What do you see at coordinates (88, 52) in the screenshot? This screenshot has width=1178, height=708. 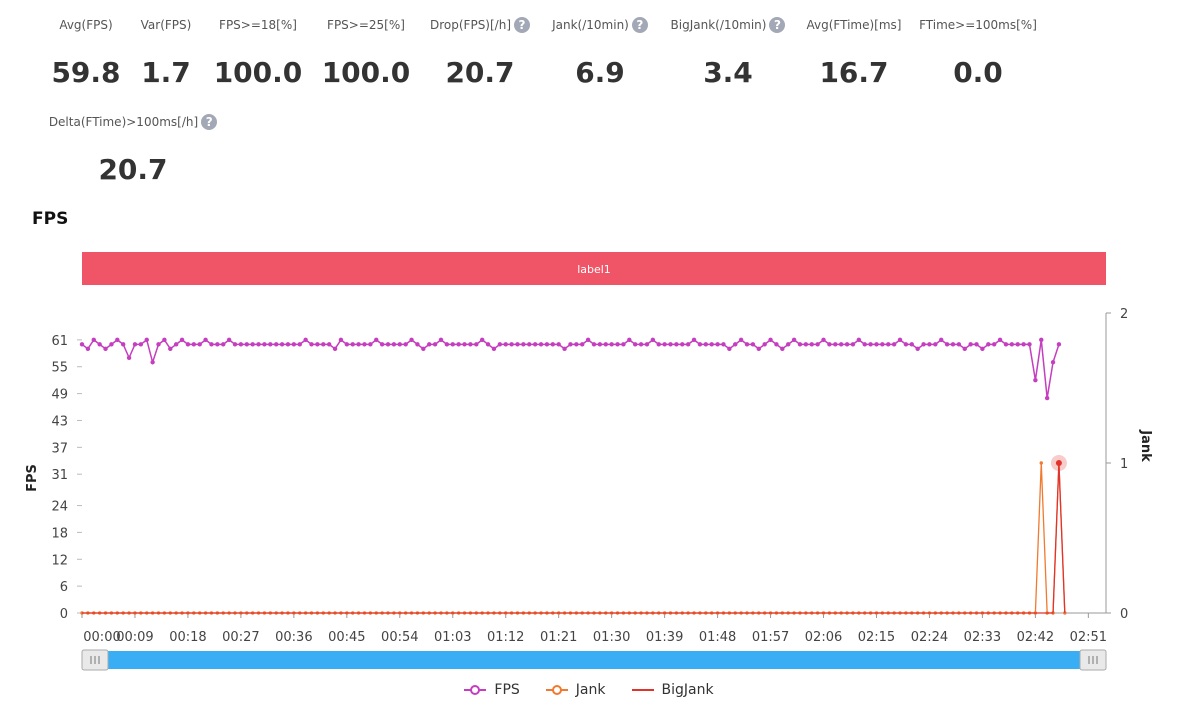 I see `metric-card: Avg(FPS) 59.8` at bounding box center [88, 52].